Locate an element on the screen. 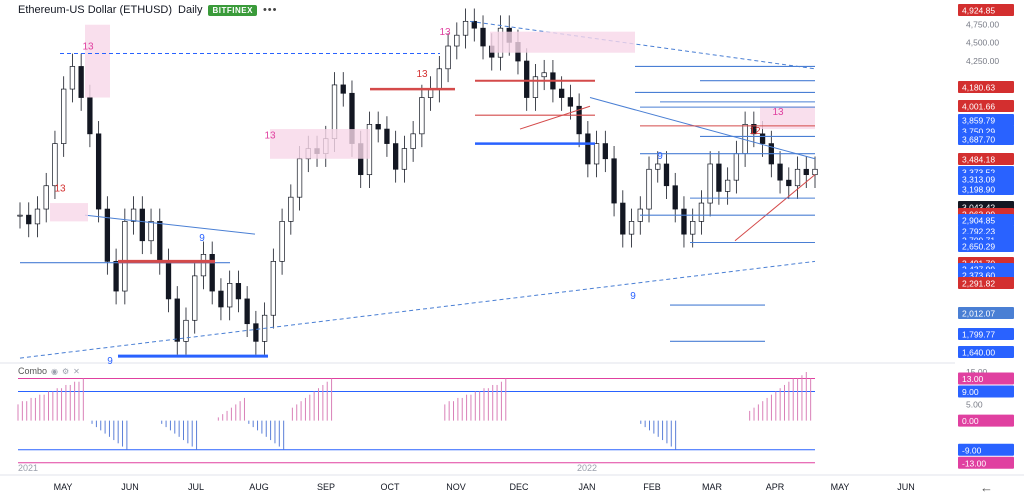  price-tag-label: 4,001.66 is located at coordinates (978, 107).